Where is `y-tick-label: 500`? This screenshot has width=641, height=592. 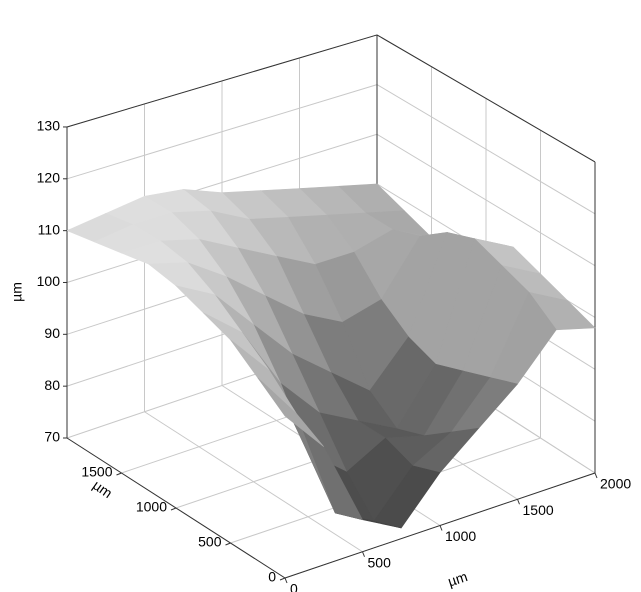
y-tick-label: 500 is located at coordinates (210, 542).